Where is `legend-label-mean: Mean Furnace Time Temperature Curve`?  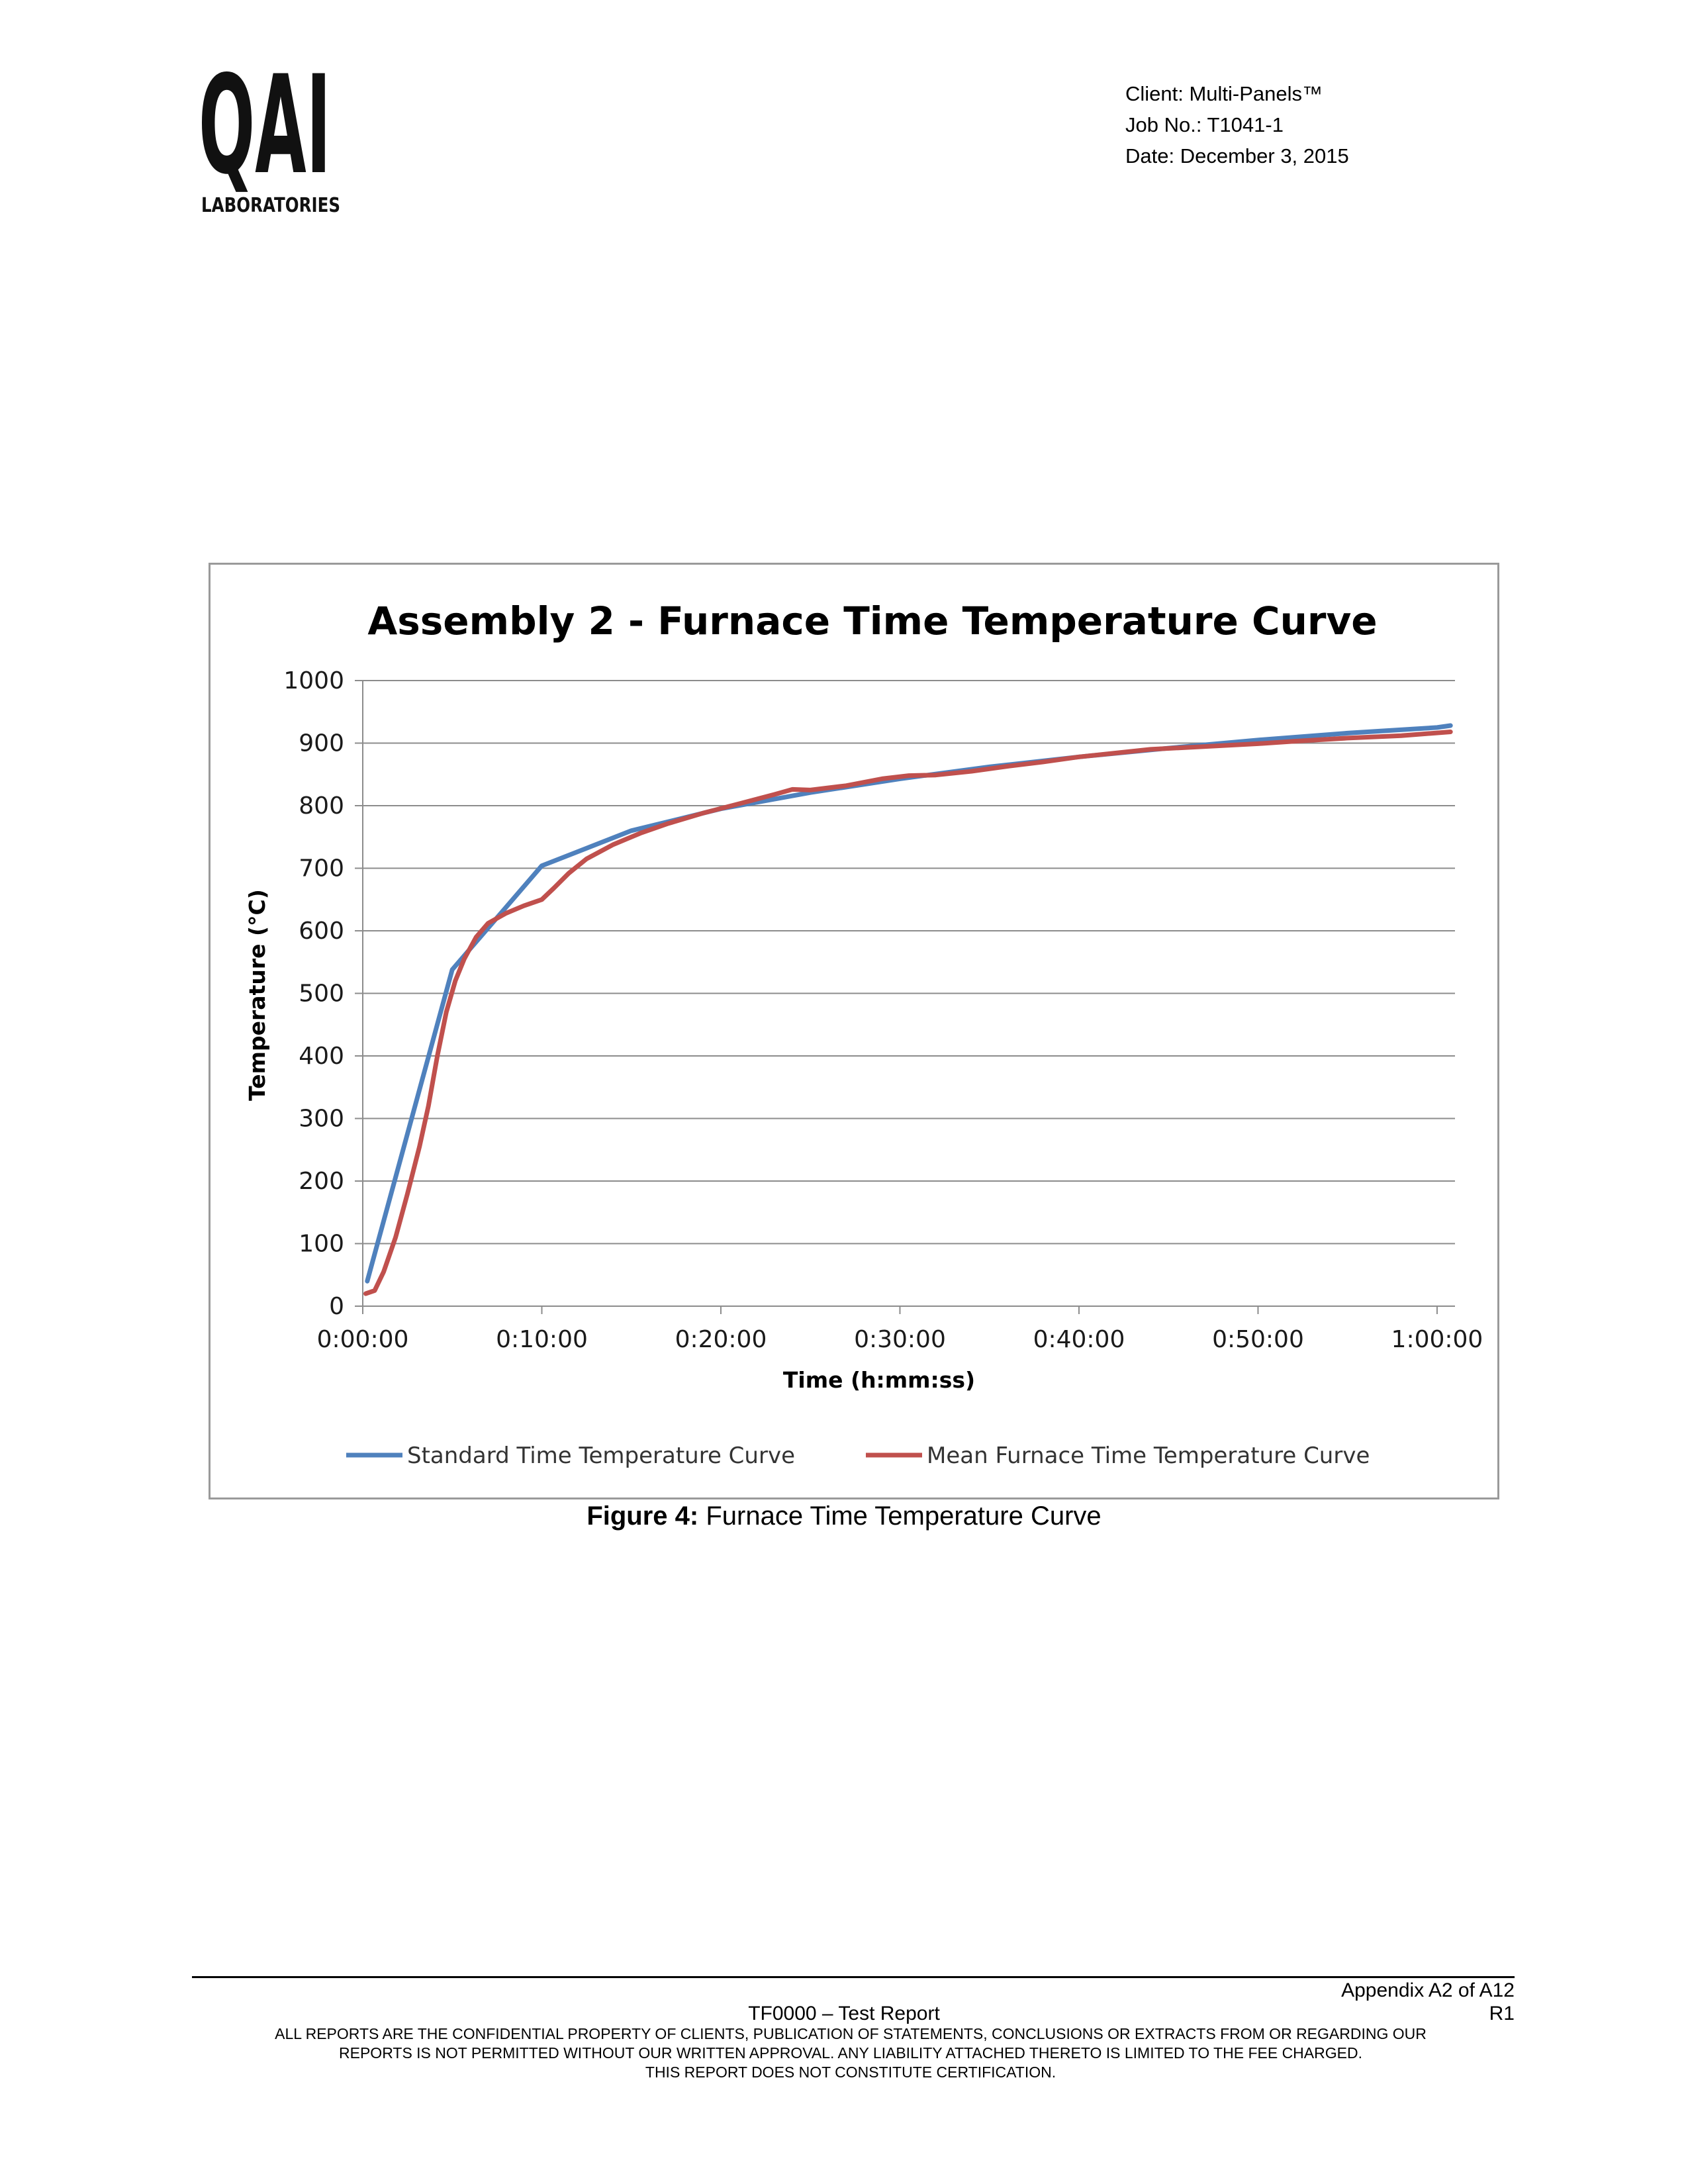 legend-label-mean: Mean Furnace Time Temperature Curve is located at coordinates (1148, 1456).